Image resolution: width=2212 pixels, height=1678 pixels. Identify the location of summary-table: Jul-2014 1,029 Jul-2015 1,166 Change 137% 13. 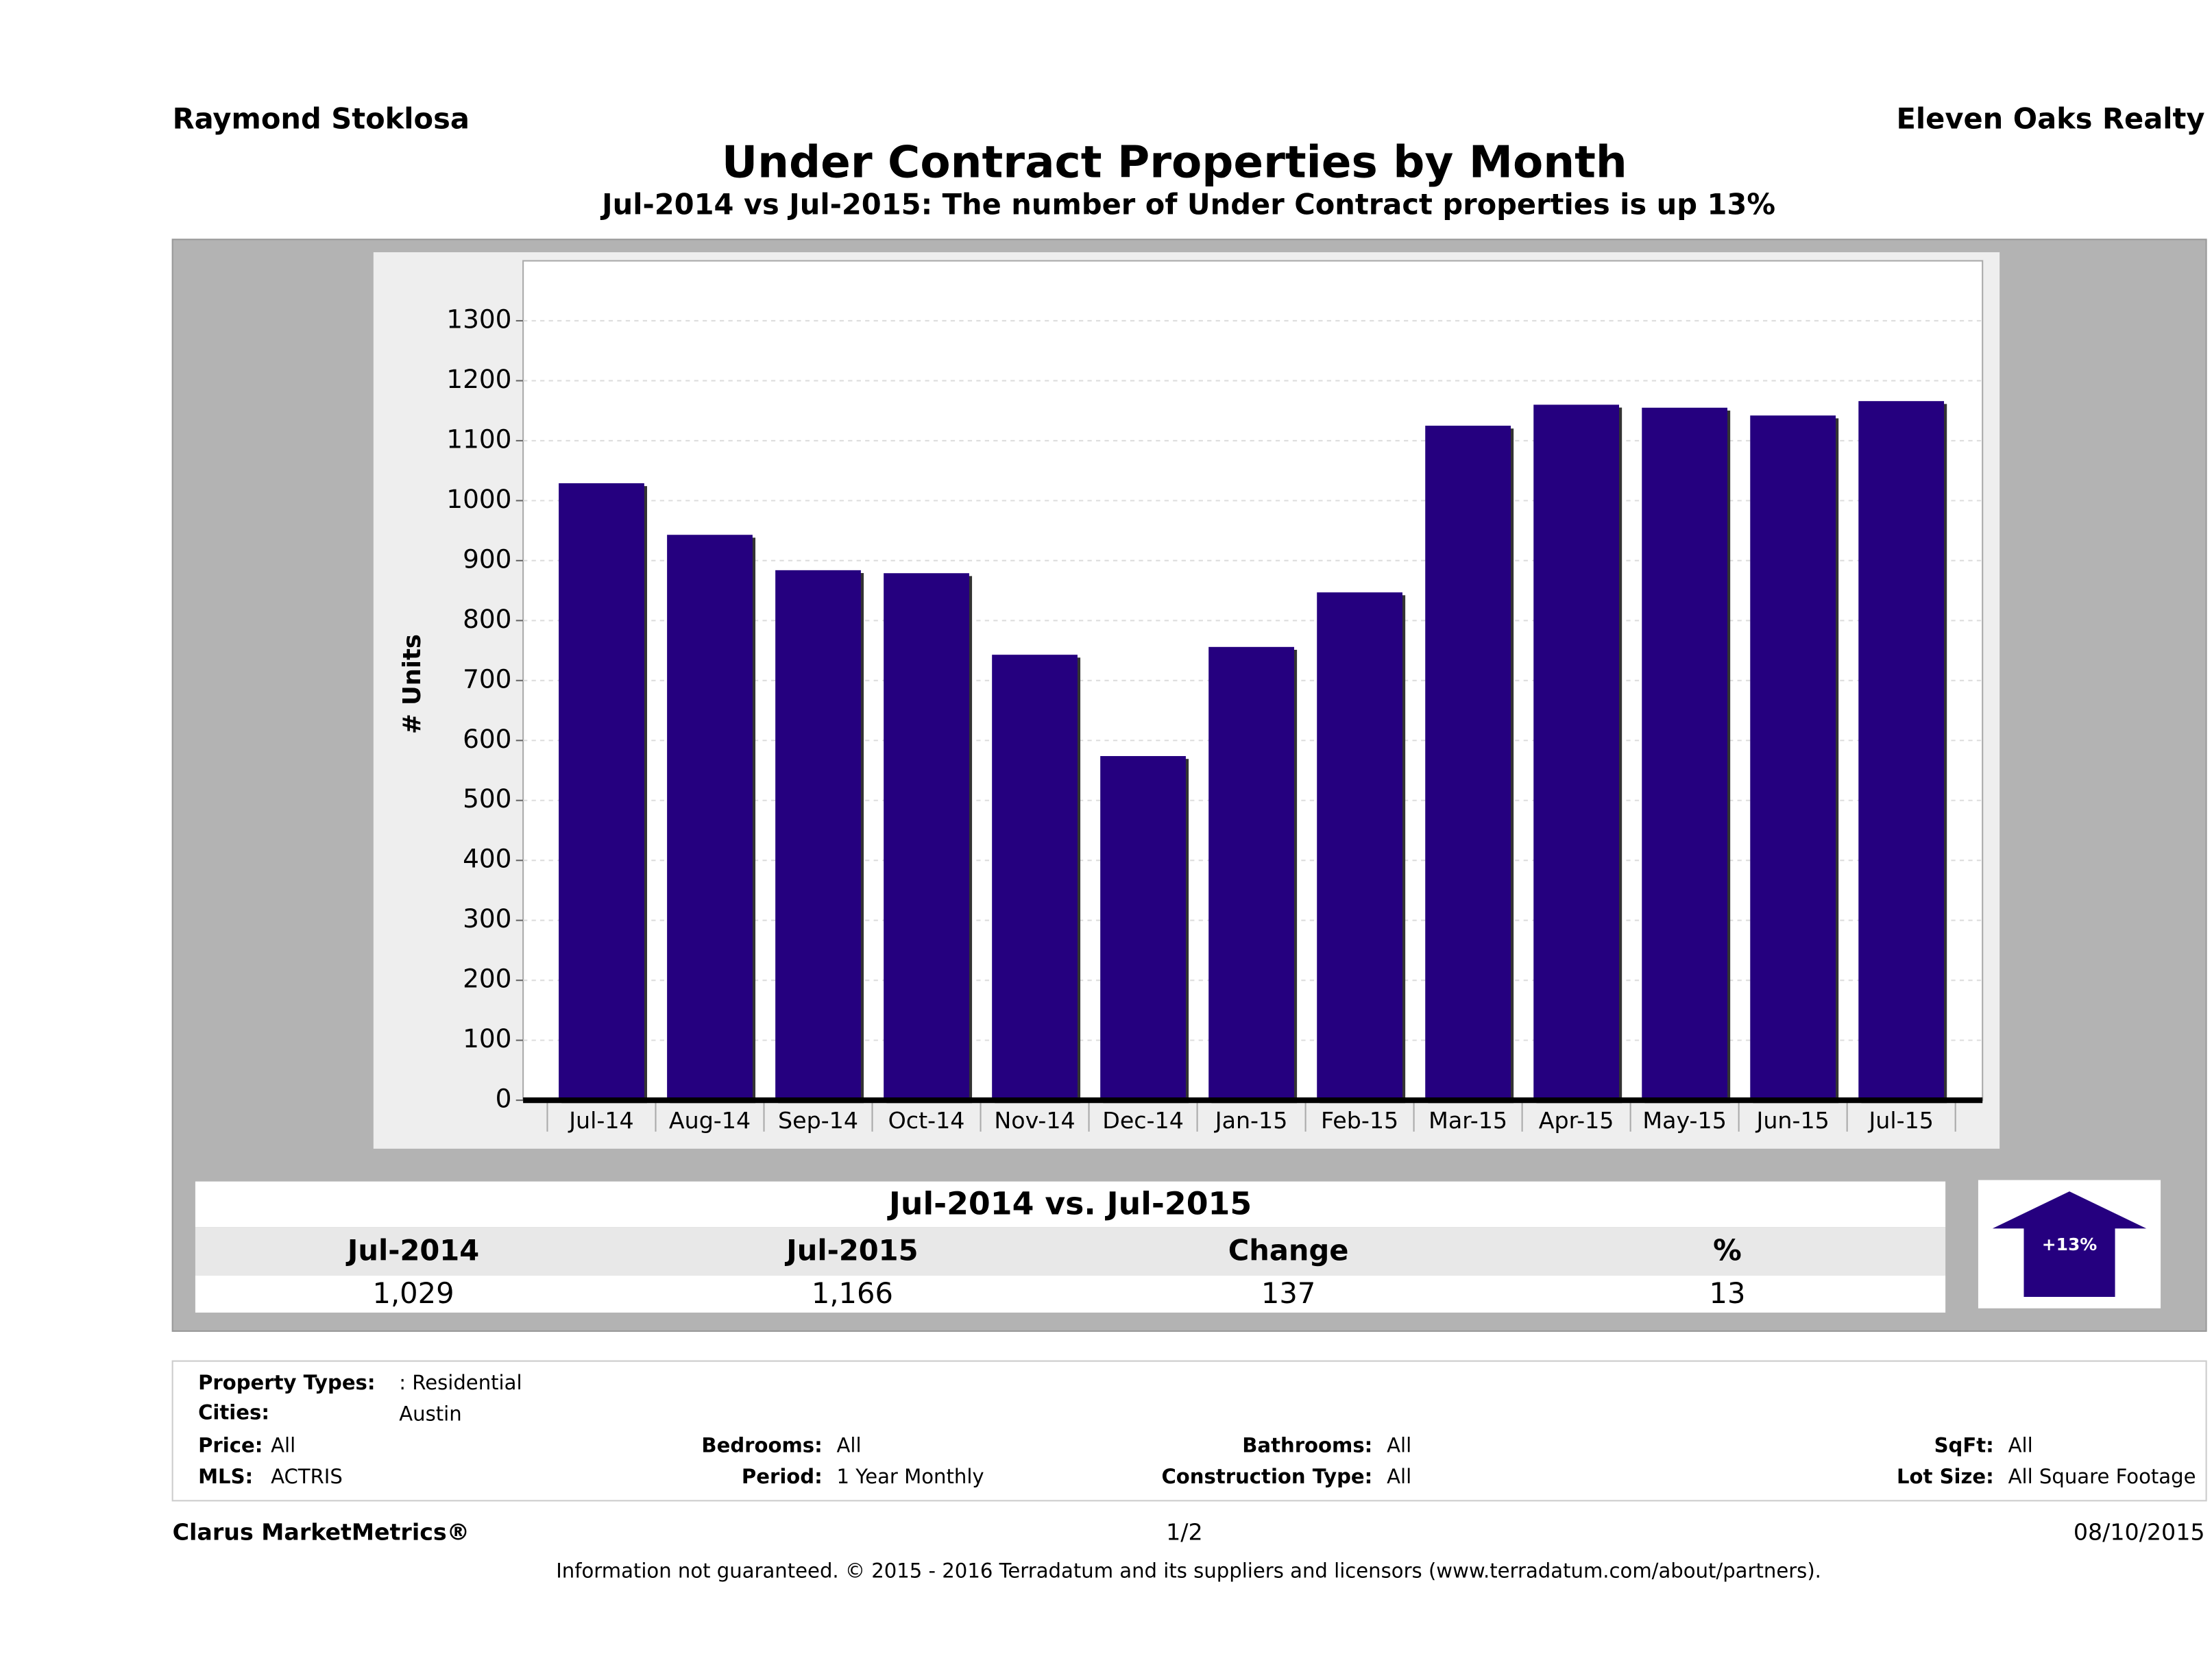
(1045, 1272).